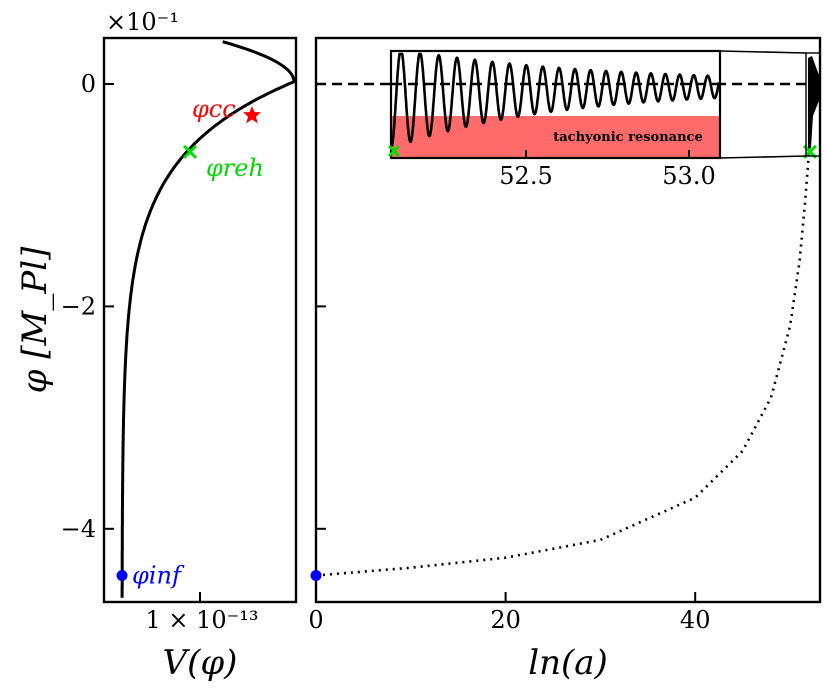  I want to click on inset-frame, so click(555, 104).